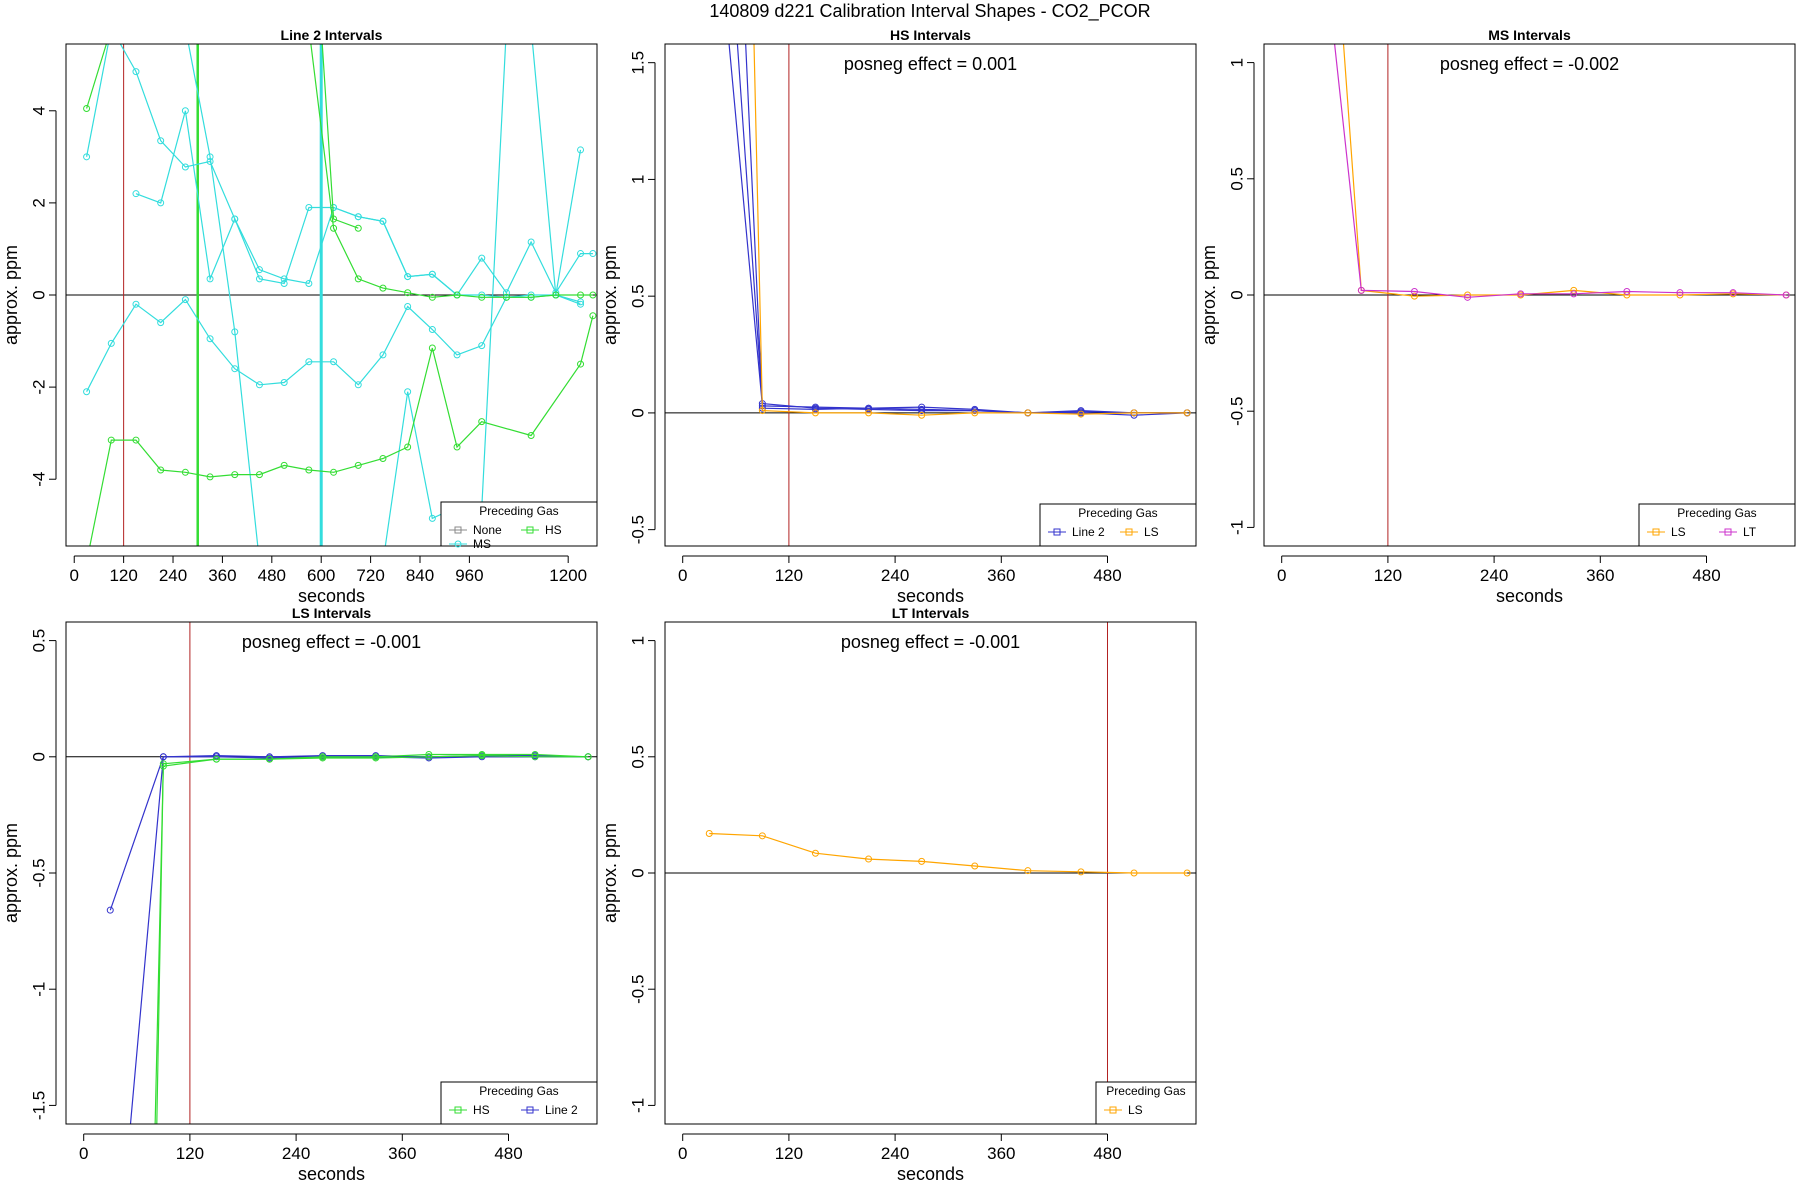  What do you see at coordinates (1529, 64) in the screenshot?
I see `posneg-annotation: posneg effect = -0.002` at bounding box center [1529, 64].